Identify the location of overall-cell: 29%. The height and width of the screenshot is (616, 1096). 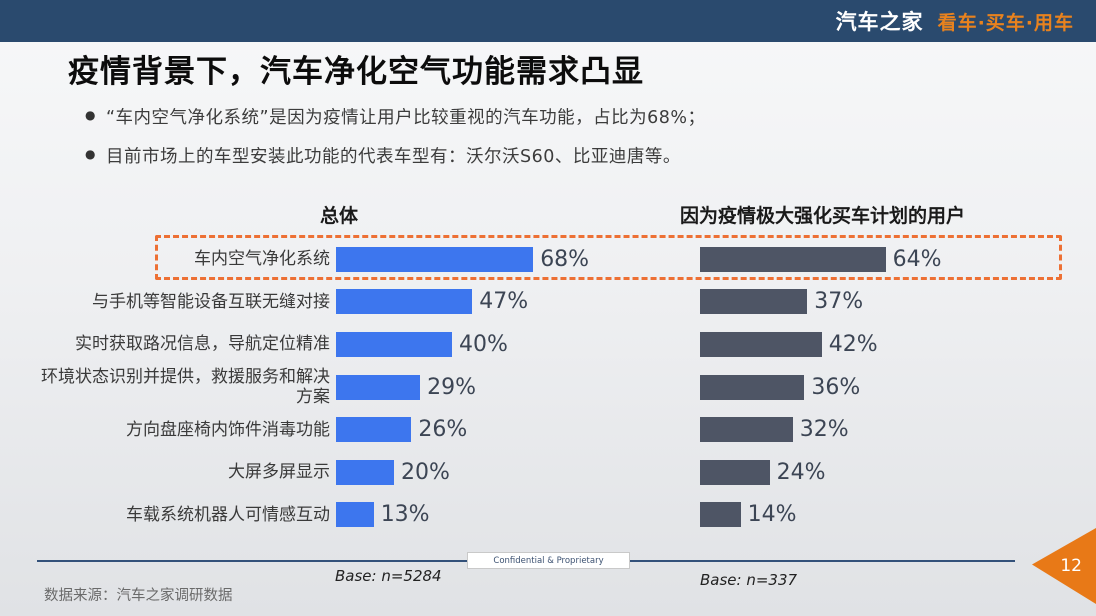
(512, 387).